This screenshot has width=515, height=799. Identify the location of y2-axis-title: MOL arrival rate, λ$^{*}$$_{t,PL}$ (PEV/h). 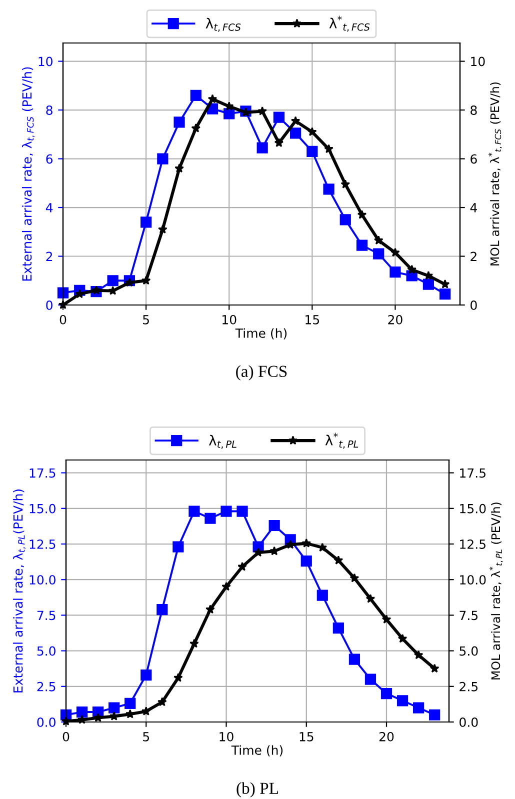
(496, 591).